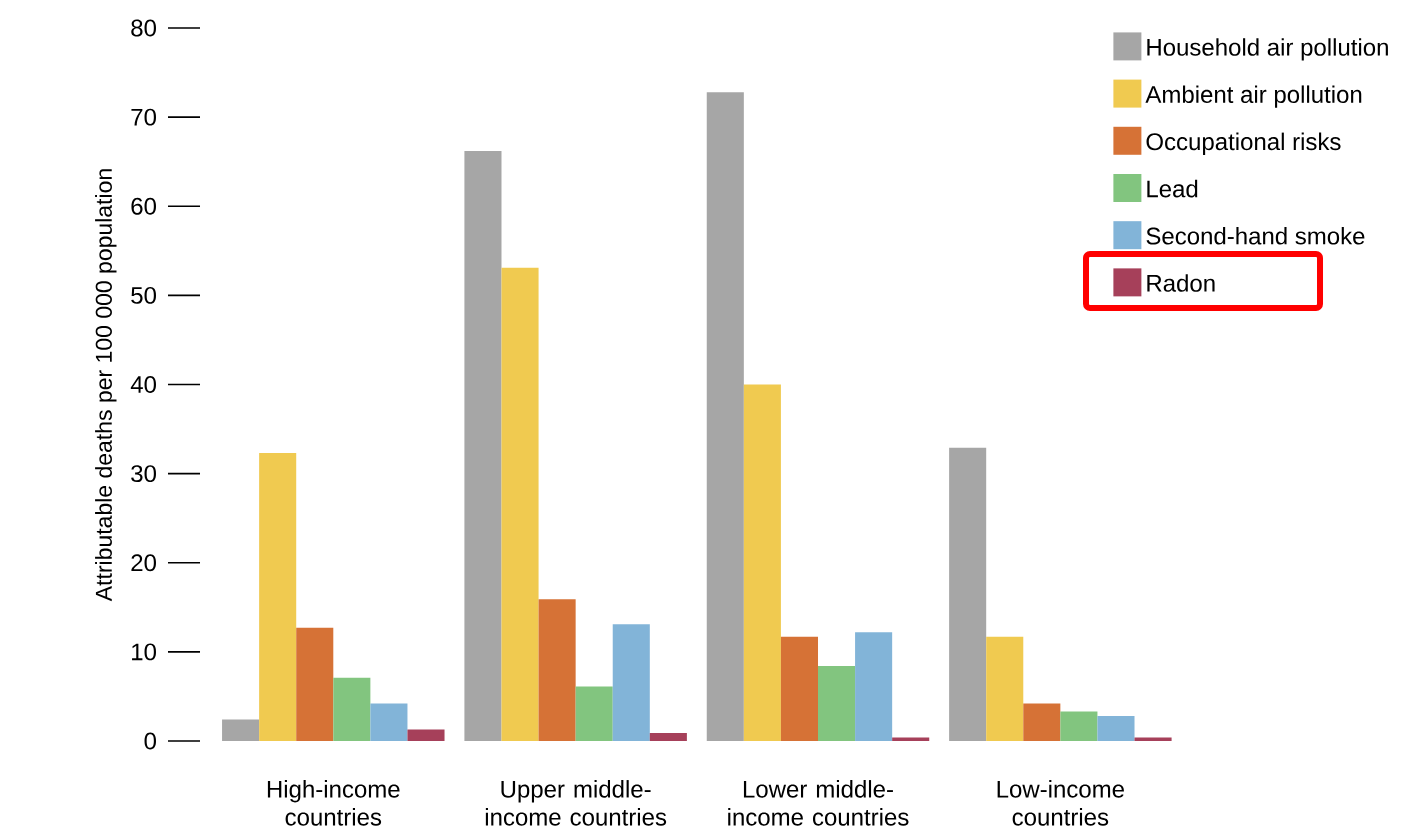 This screenshot has width=1410, height=832. I want to click on y-axis-title: Attributable deaths per 100 000 population, so click(106, 385).